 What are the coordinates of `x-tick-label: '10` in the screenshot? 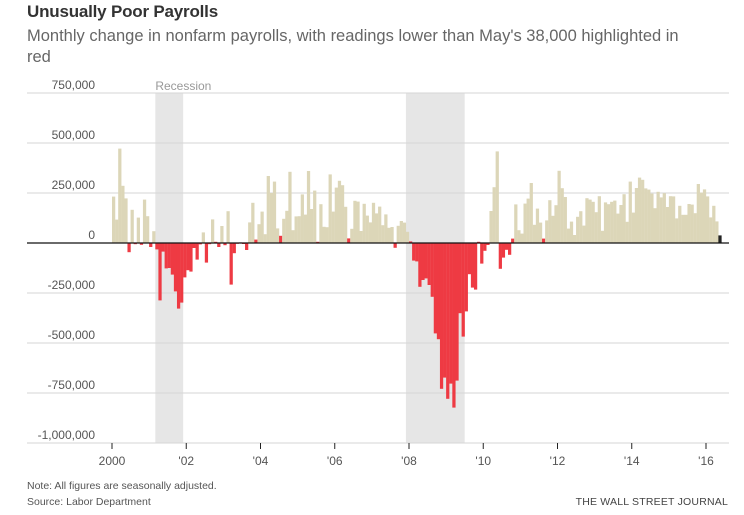 It's located at (483, 461).